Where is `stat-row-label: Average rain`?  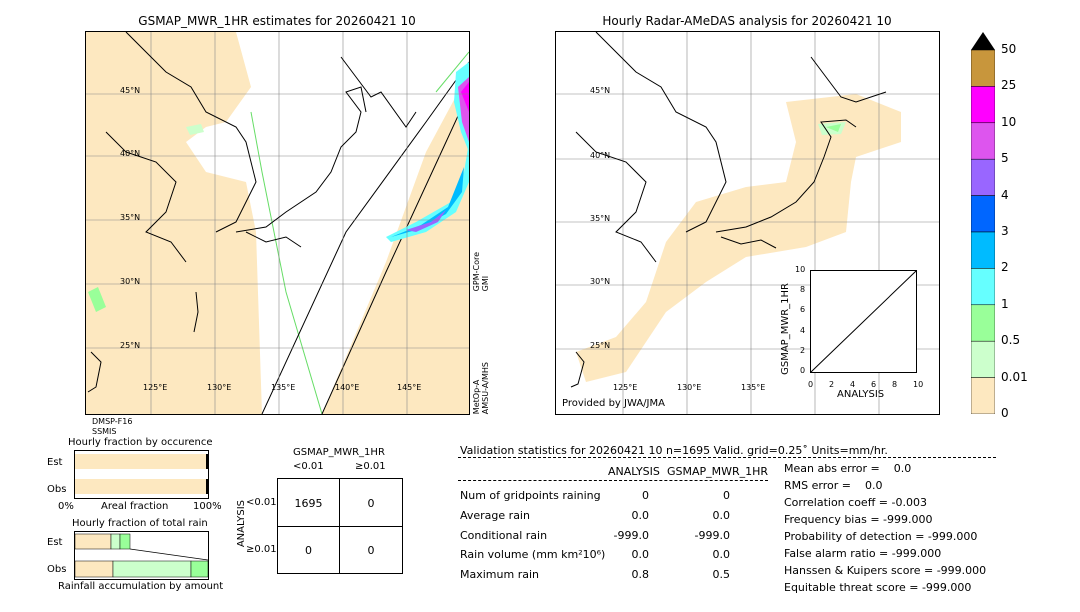 stat-row-label: Average rain is located at coordinates (495, 515).